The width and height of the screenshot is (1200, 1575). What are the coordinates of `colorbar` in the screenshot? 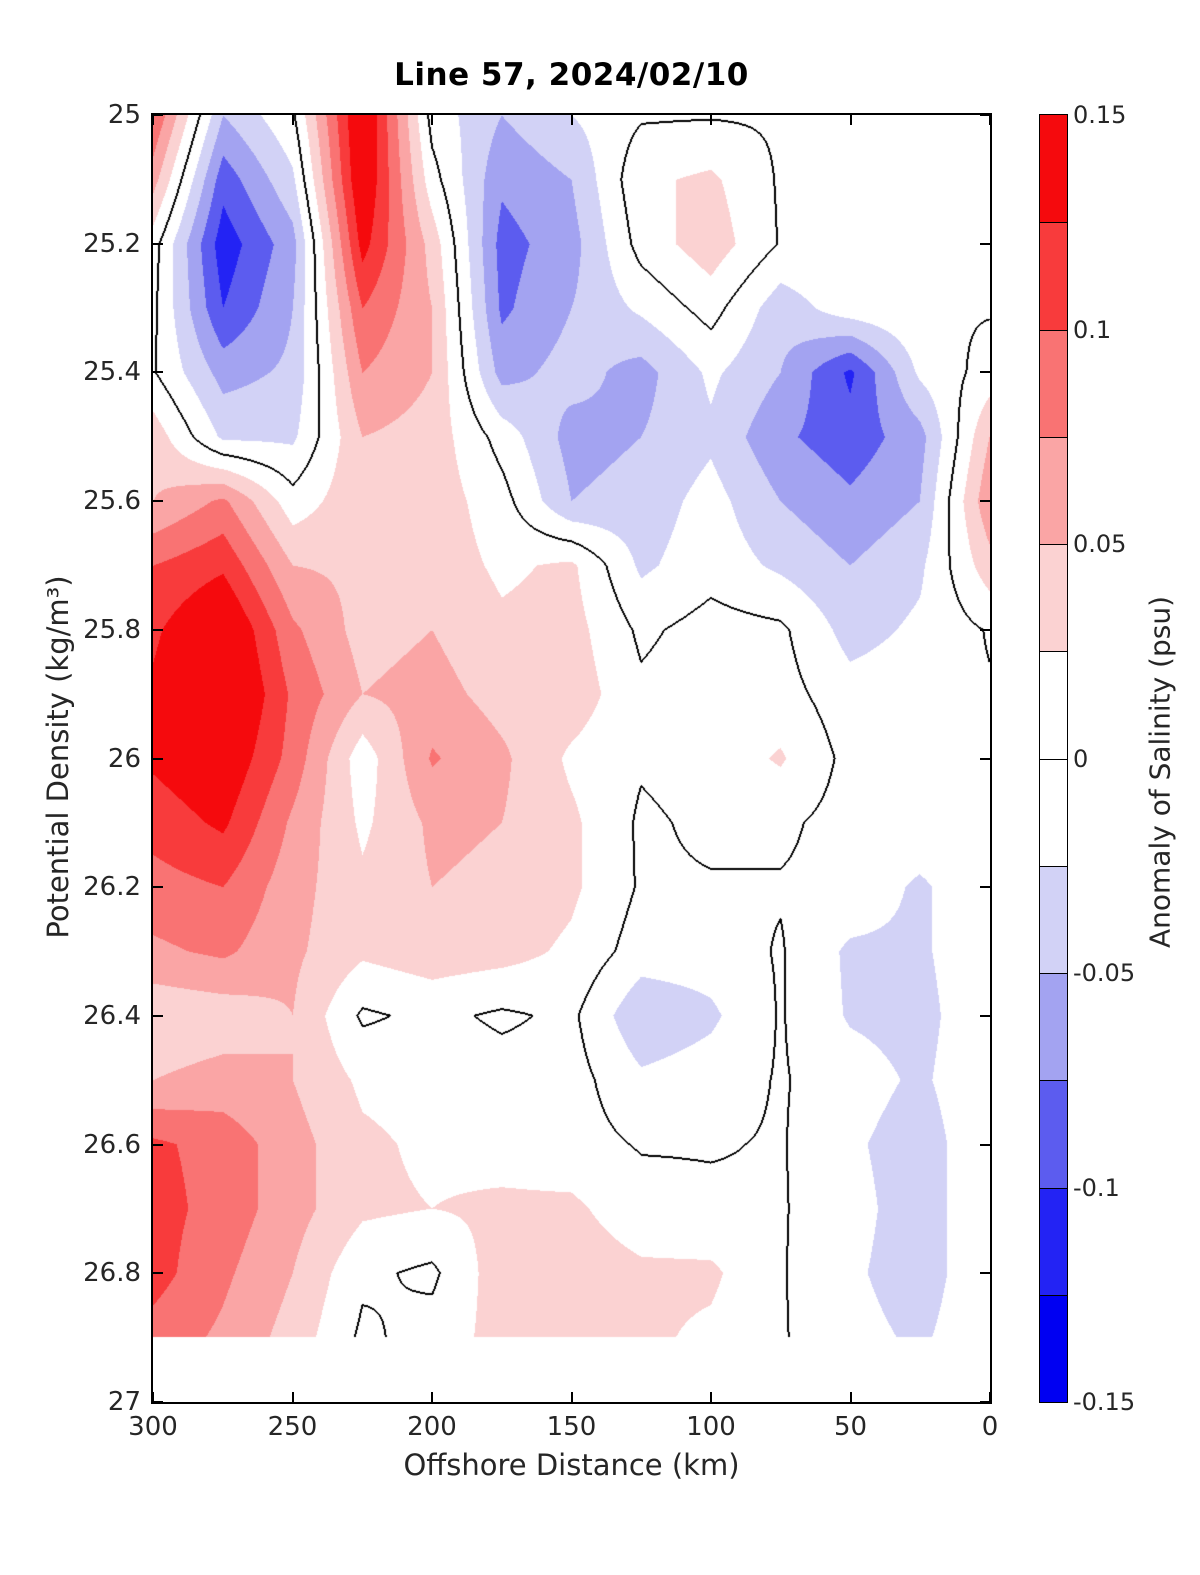 It's located at (1053, 758).